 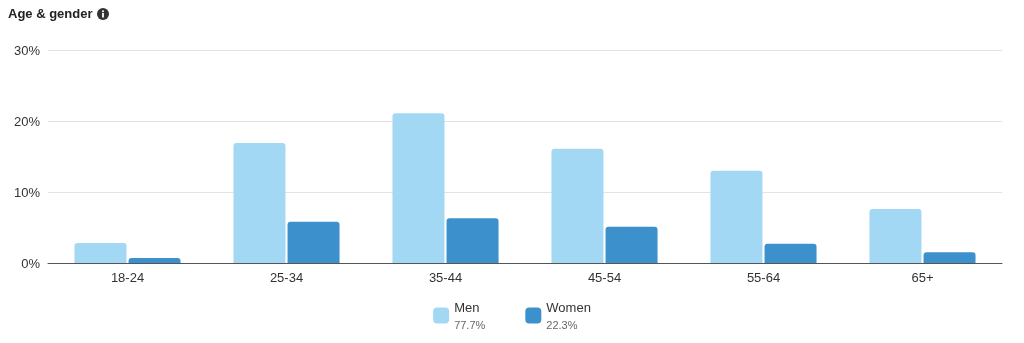 What do you see at coordinates (286, 277) in the screenshot?
I see `x-tick-label: 25-34` at bounding box center [286, 277].